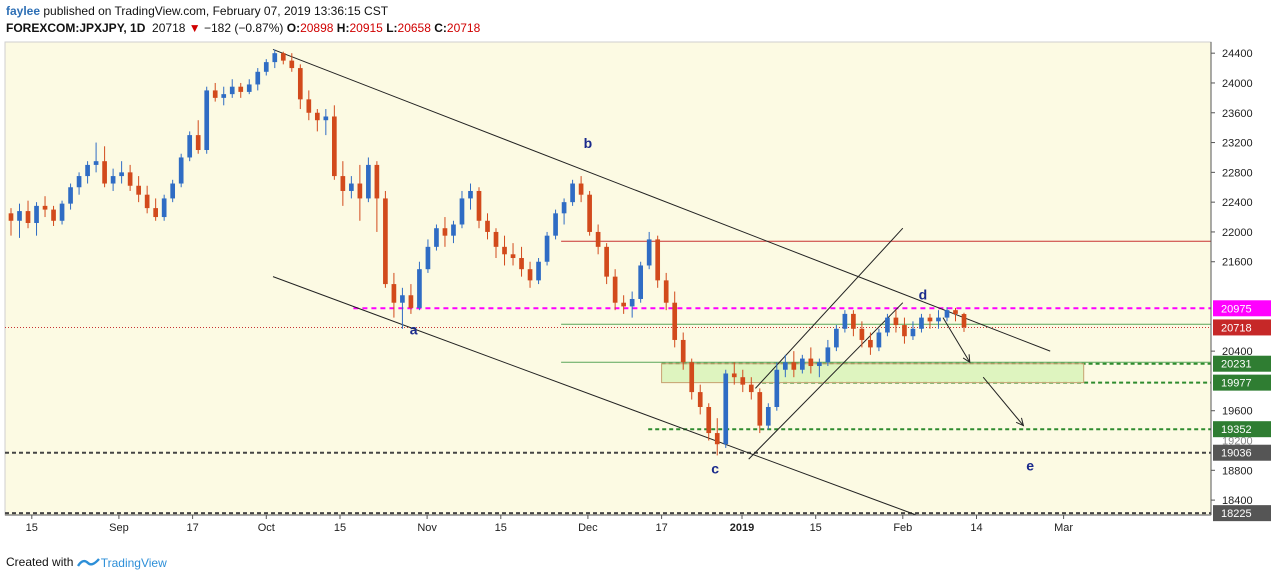  Describe the element at coordinates (1236, 309) in the screenshot. I see `price-label-20975: 20975` at that location.